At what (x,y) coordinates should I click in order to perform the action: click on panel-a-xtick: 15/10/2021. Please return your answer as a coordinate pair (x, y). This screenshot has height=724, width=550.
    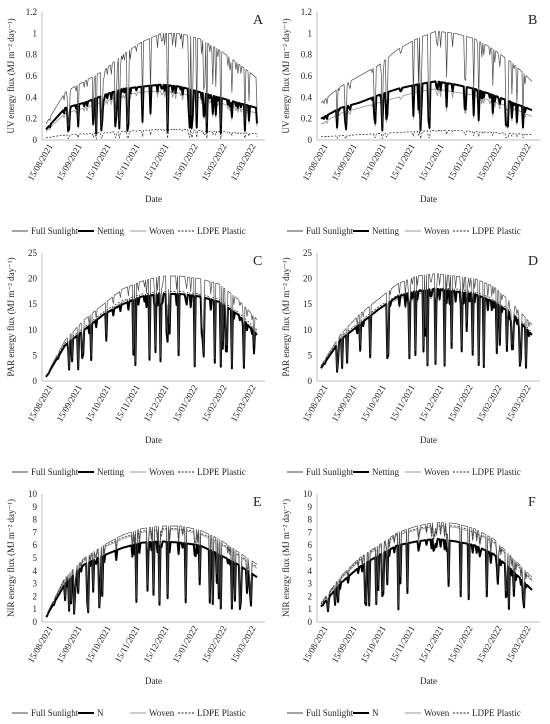
    Looking at the image, I should click on (98, 162).